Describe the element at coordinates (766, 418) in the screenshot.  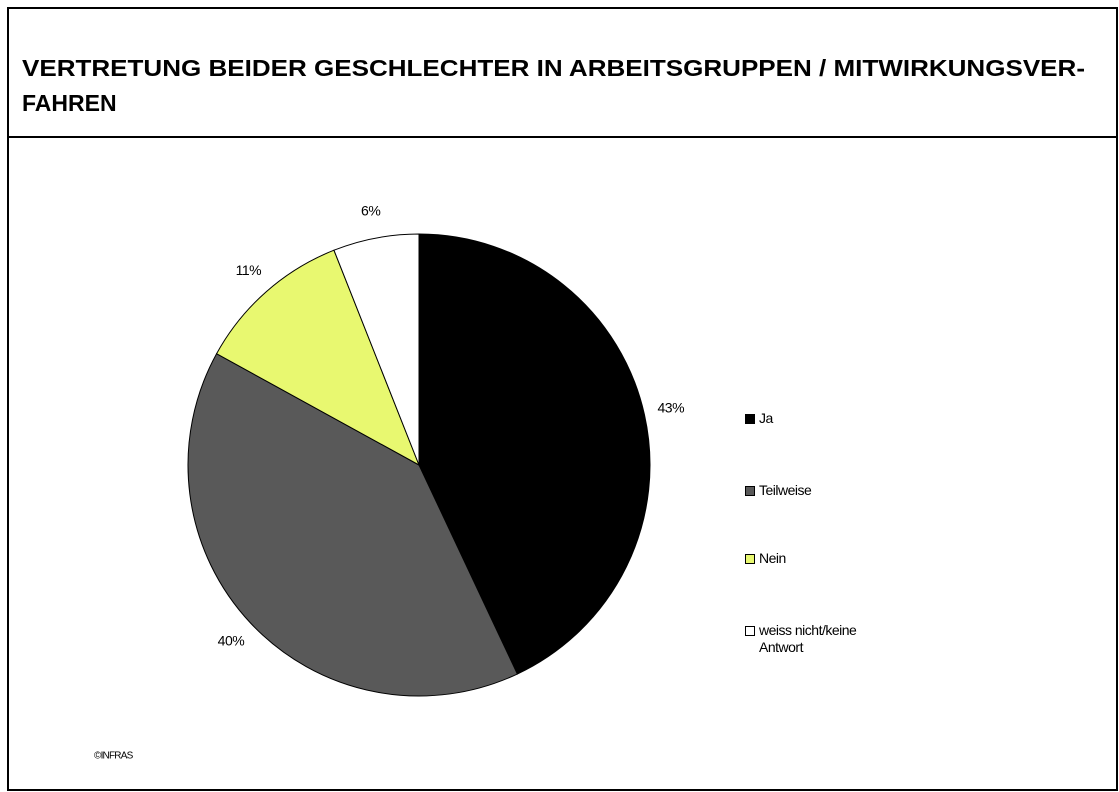
I see `legend-label: Ja` at that location.